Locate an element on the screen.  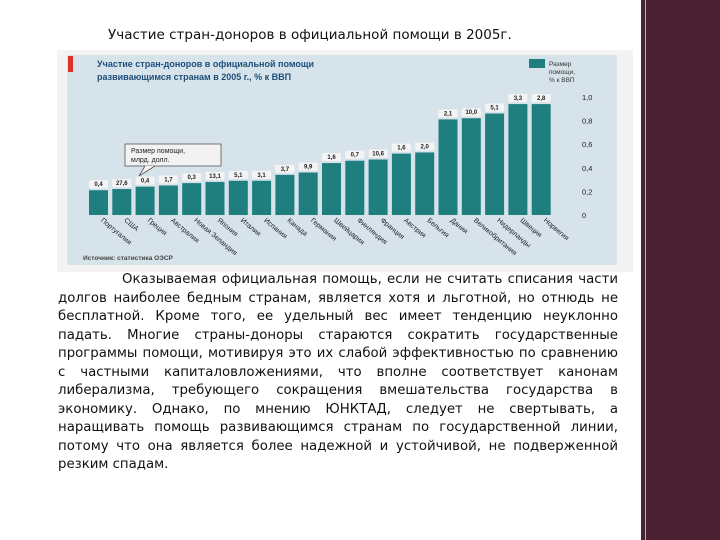
bar-value-label-11: 1,6 is located at coordinates (331, 158).